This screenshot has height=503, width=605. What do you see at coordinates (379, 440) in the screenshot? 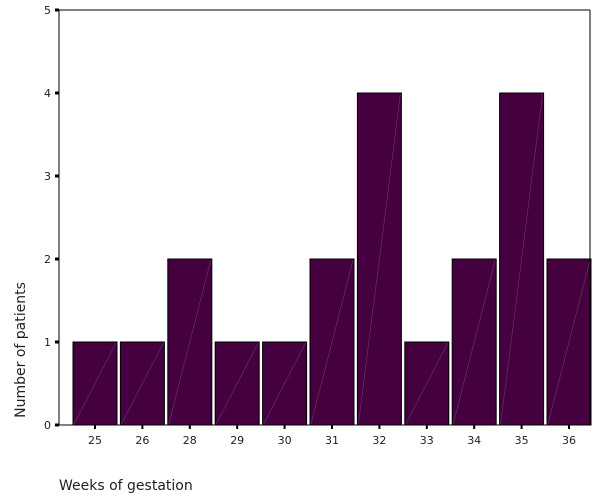
I see `x-tick-label-32: 32` at bounding box center [379, 440].